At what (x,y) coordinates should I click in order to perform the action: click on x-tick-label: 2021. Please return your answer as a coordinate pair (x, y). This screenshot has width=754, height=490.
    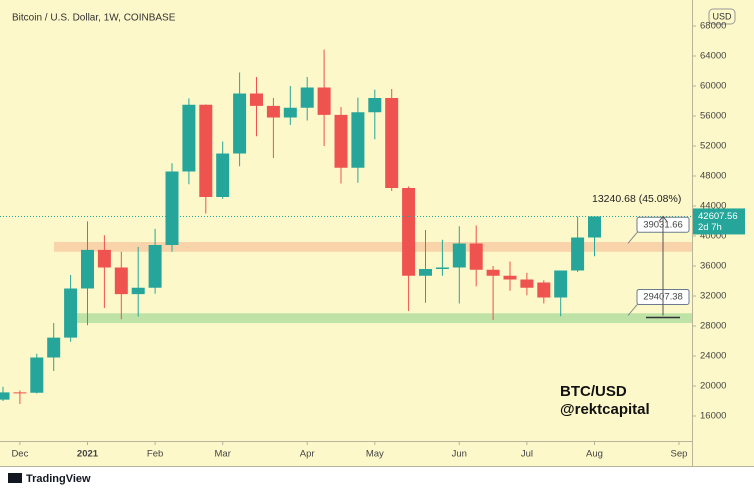
    Looking at the image, I should click on (88, 454).